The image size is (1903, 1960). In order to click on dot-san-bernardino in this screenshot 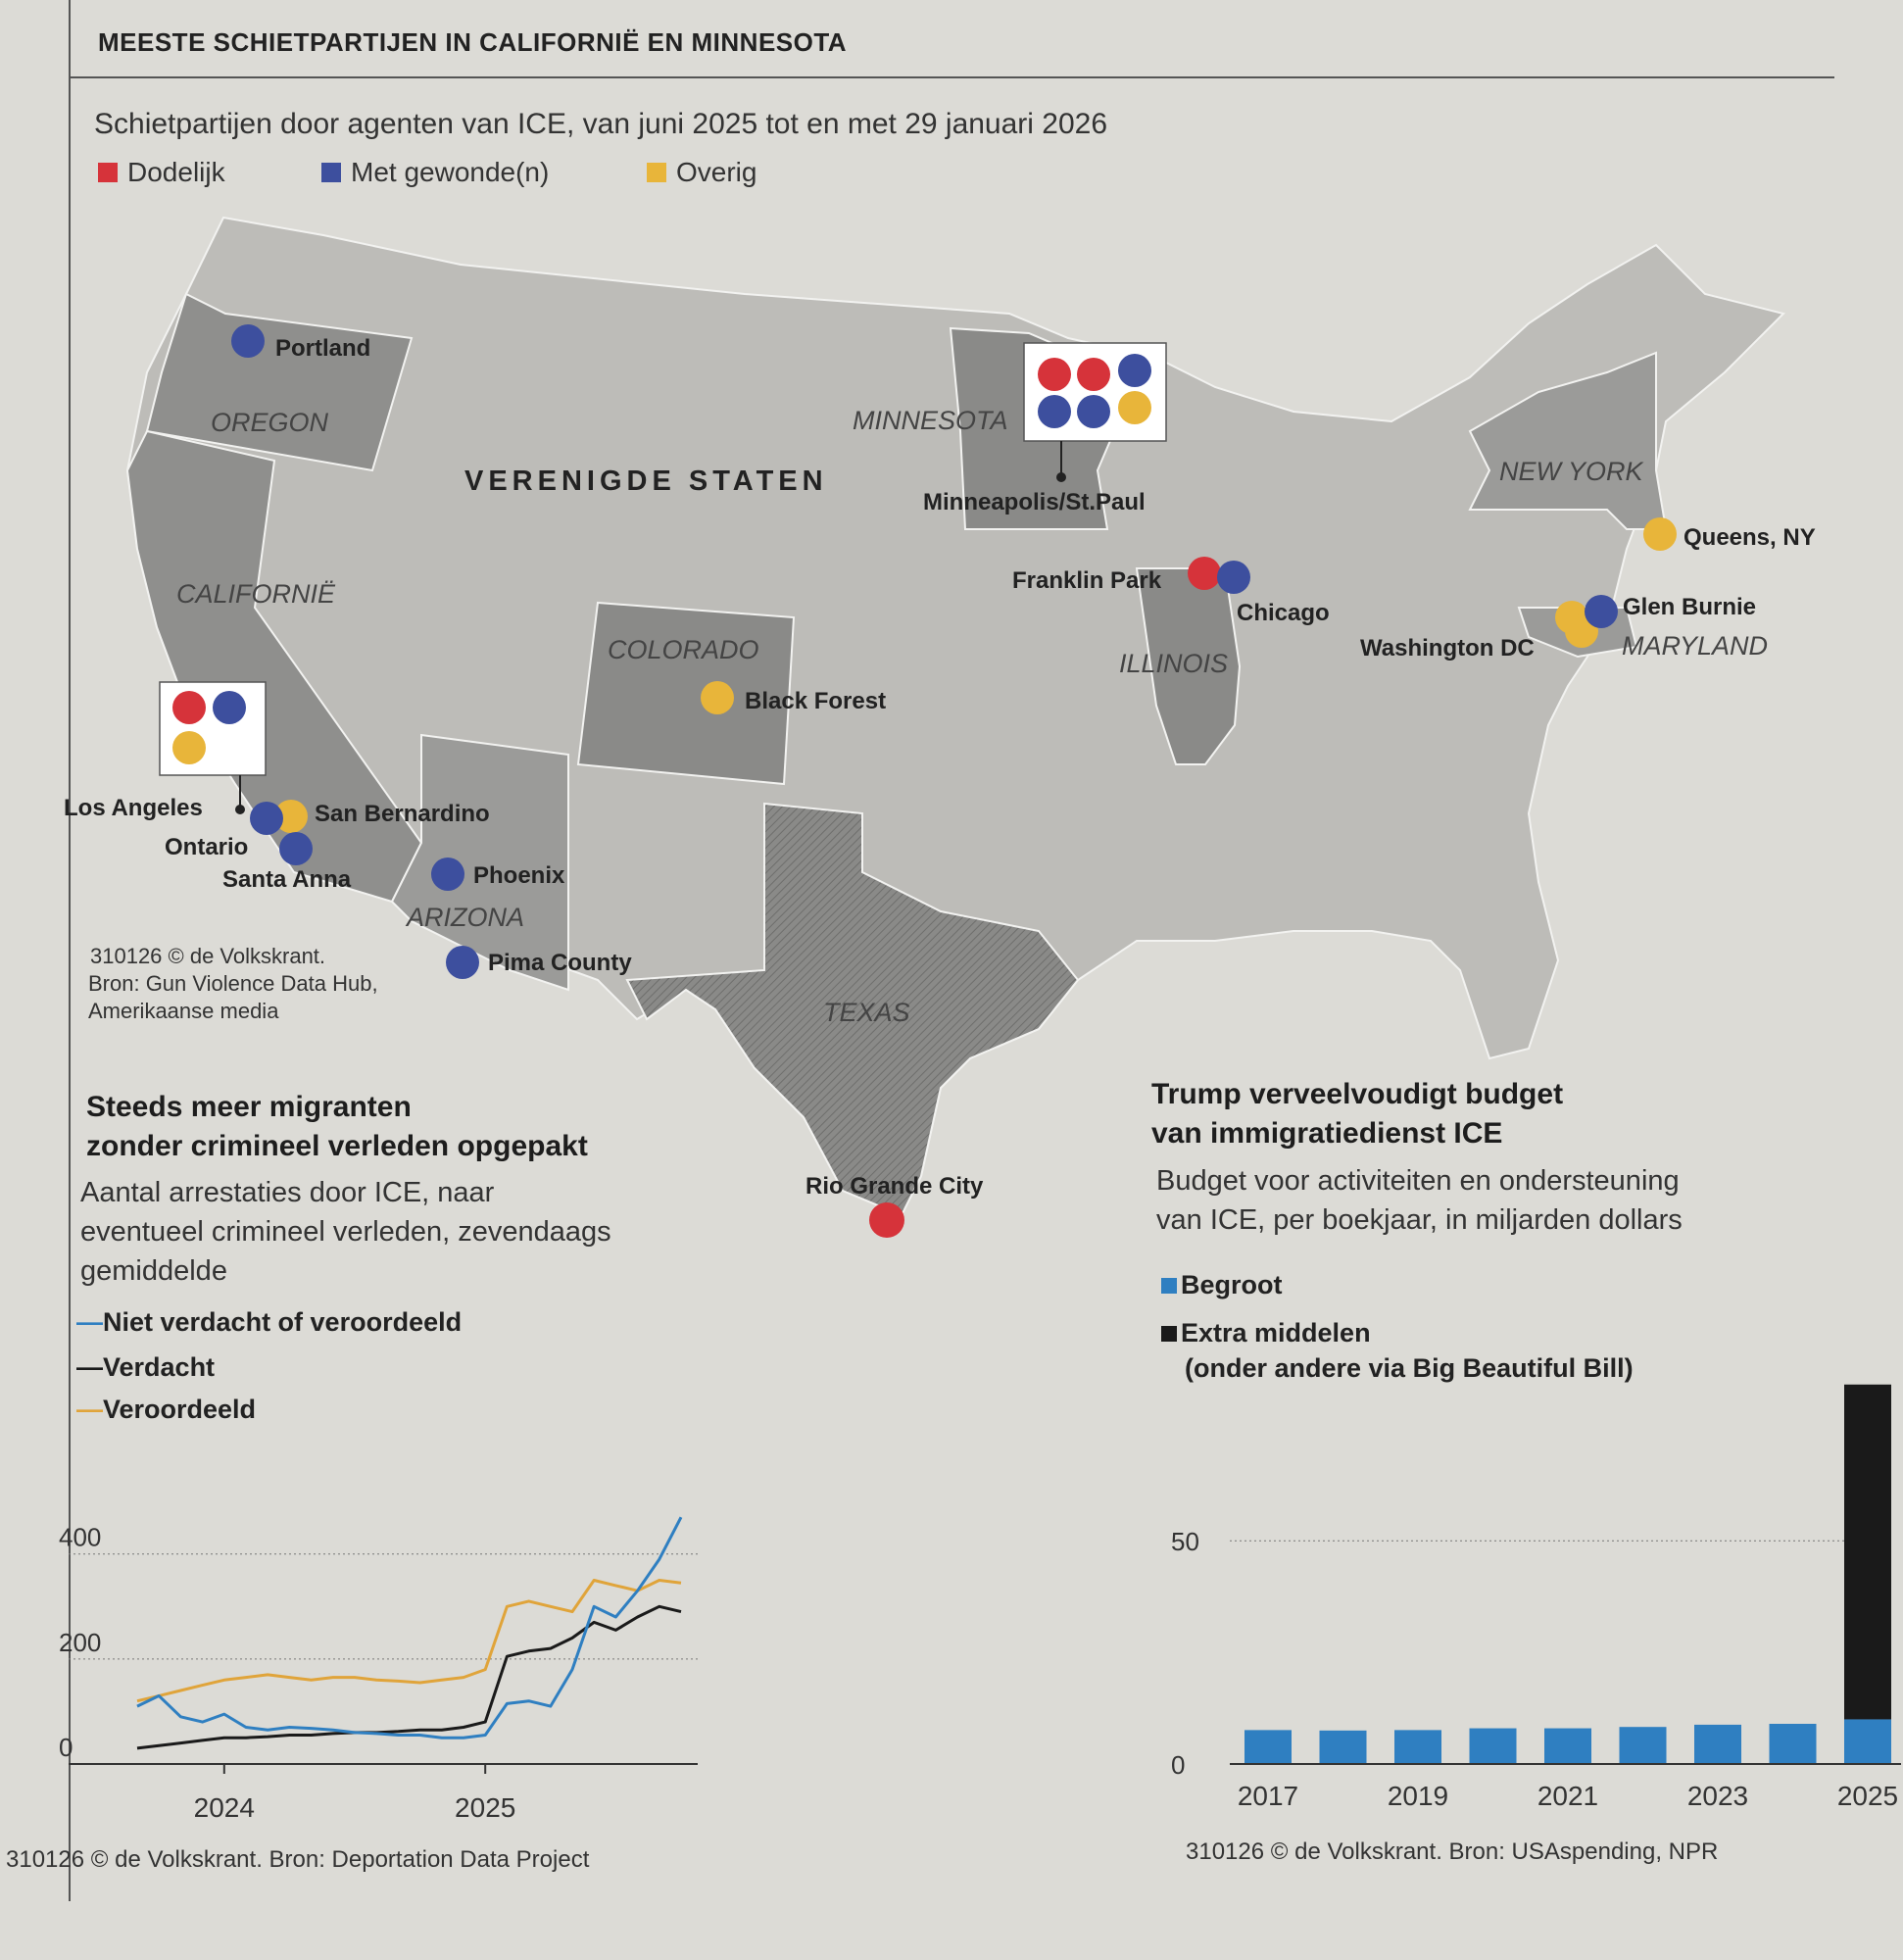, I will do `click(291, 816)`.